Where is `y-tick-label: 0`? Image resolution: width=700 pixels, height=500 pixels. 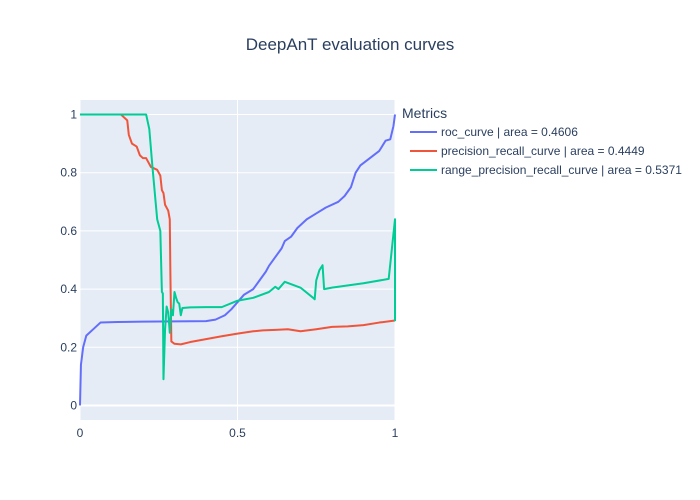 y-tick-label: 0 is located at coordinates (73, 405).